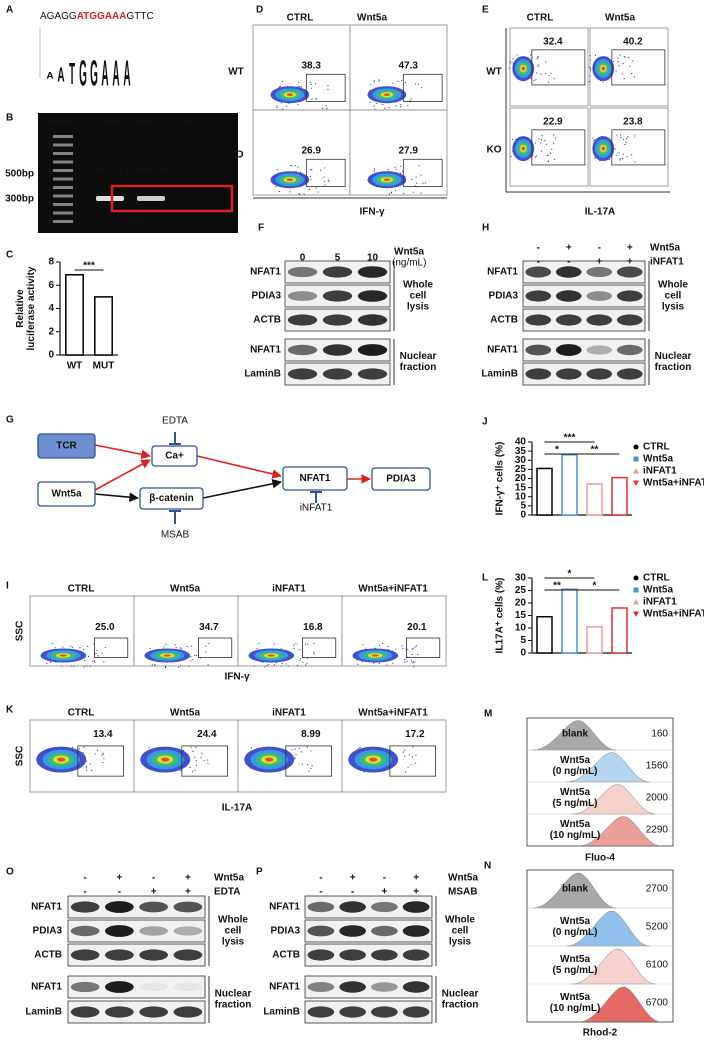 This screenshot has height=1042, width=704. Describe the element at coordinates (417, 627) in the screenshot. I see `gate-value: 20.1` at that location.